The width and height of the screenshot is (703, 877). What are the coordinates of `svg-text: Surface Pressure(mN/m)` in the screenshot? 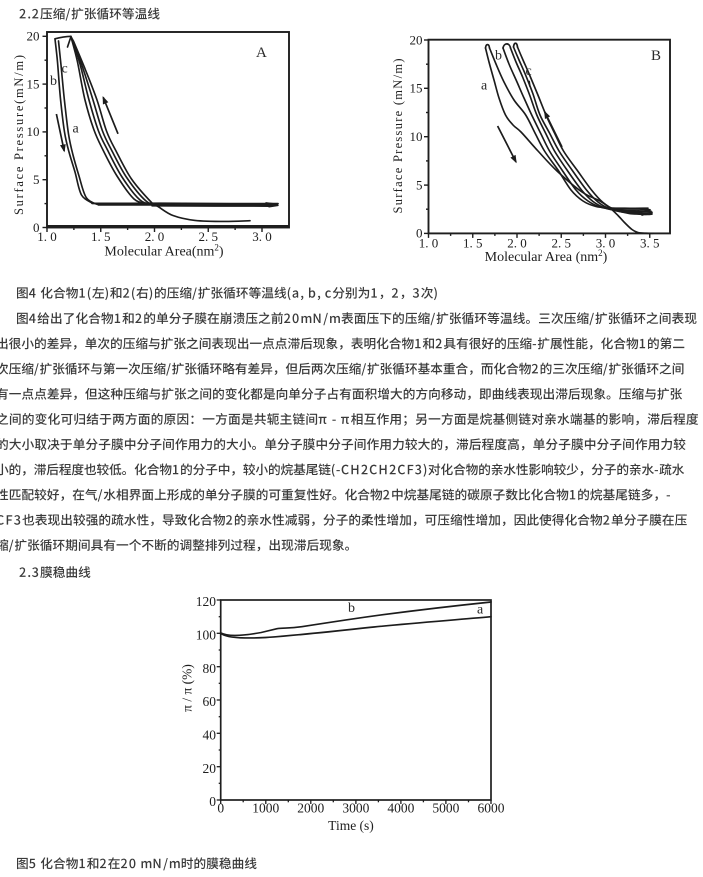 It's located at (19, 135).